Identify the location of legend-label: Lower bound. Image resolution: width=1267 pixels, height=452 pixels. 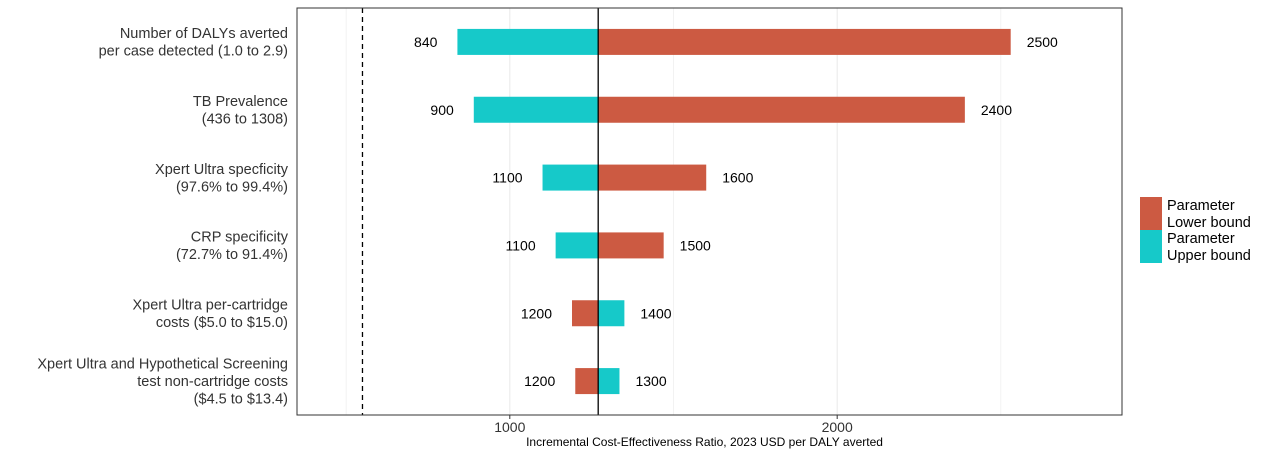
(1209, 223).